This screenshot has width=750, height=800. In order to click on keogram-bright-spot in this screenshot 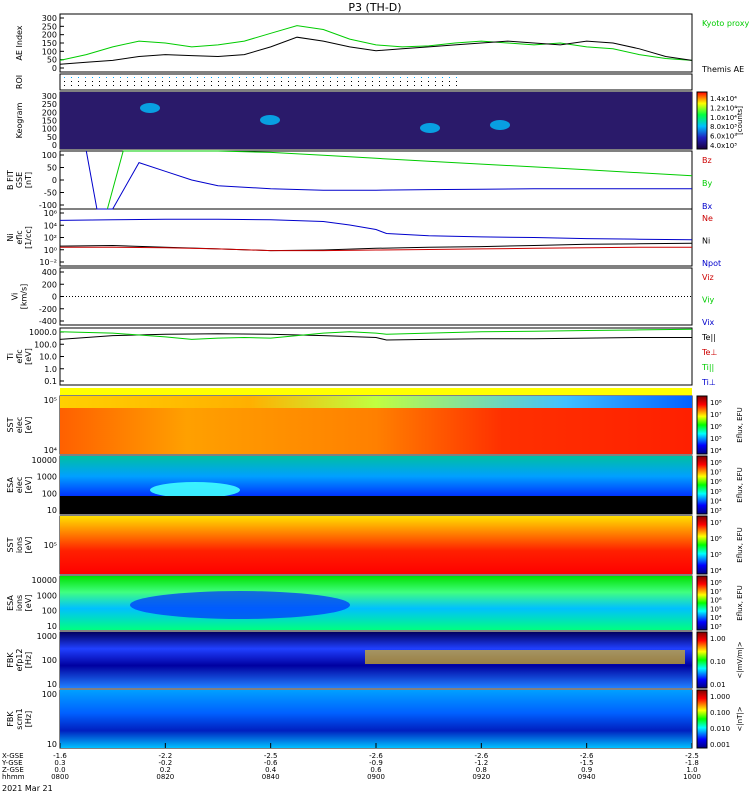, I will do `click(270, 120)`.